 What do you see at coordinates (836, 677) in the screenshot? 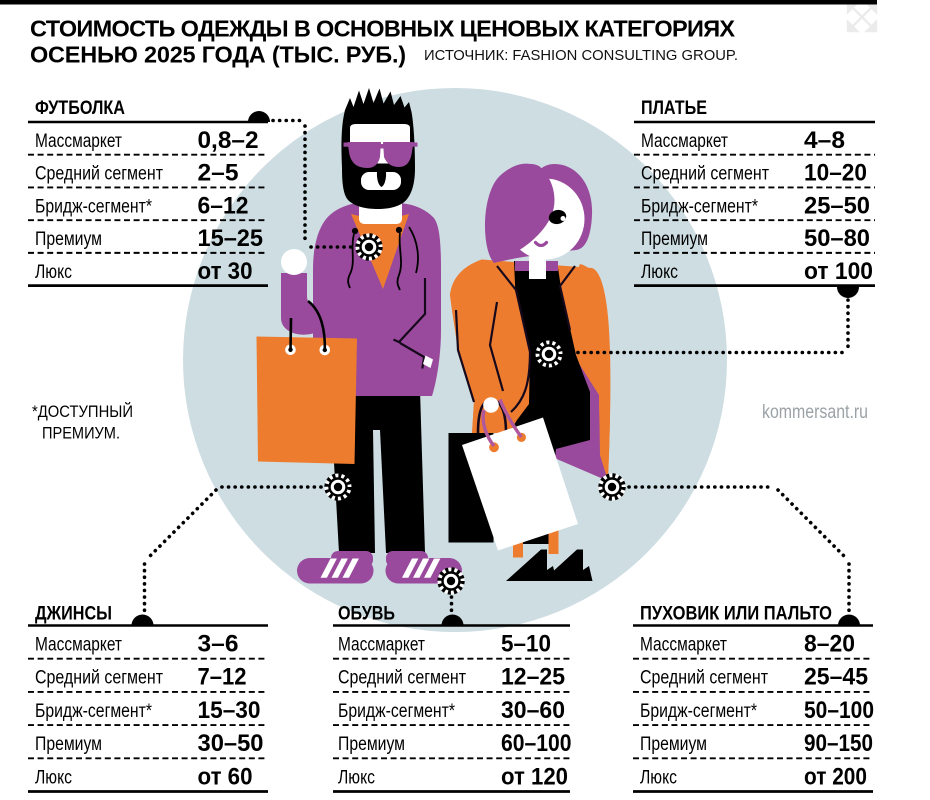
I see `svg-text: 25–45` at bounding box center [836, 677].